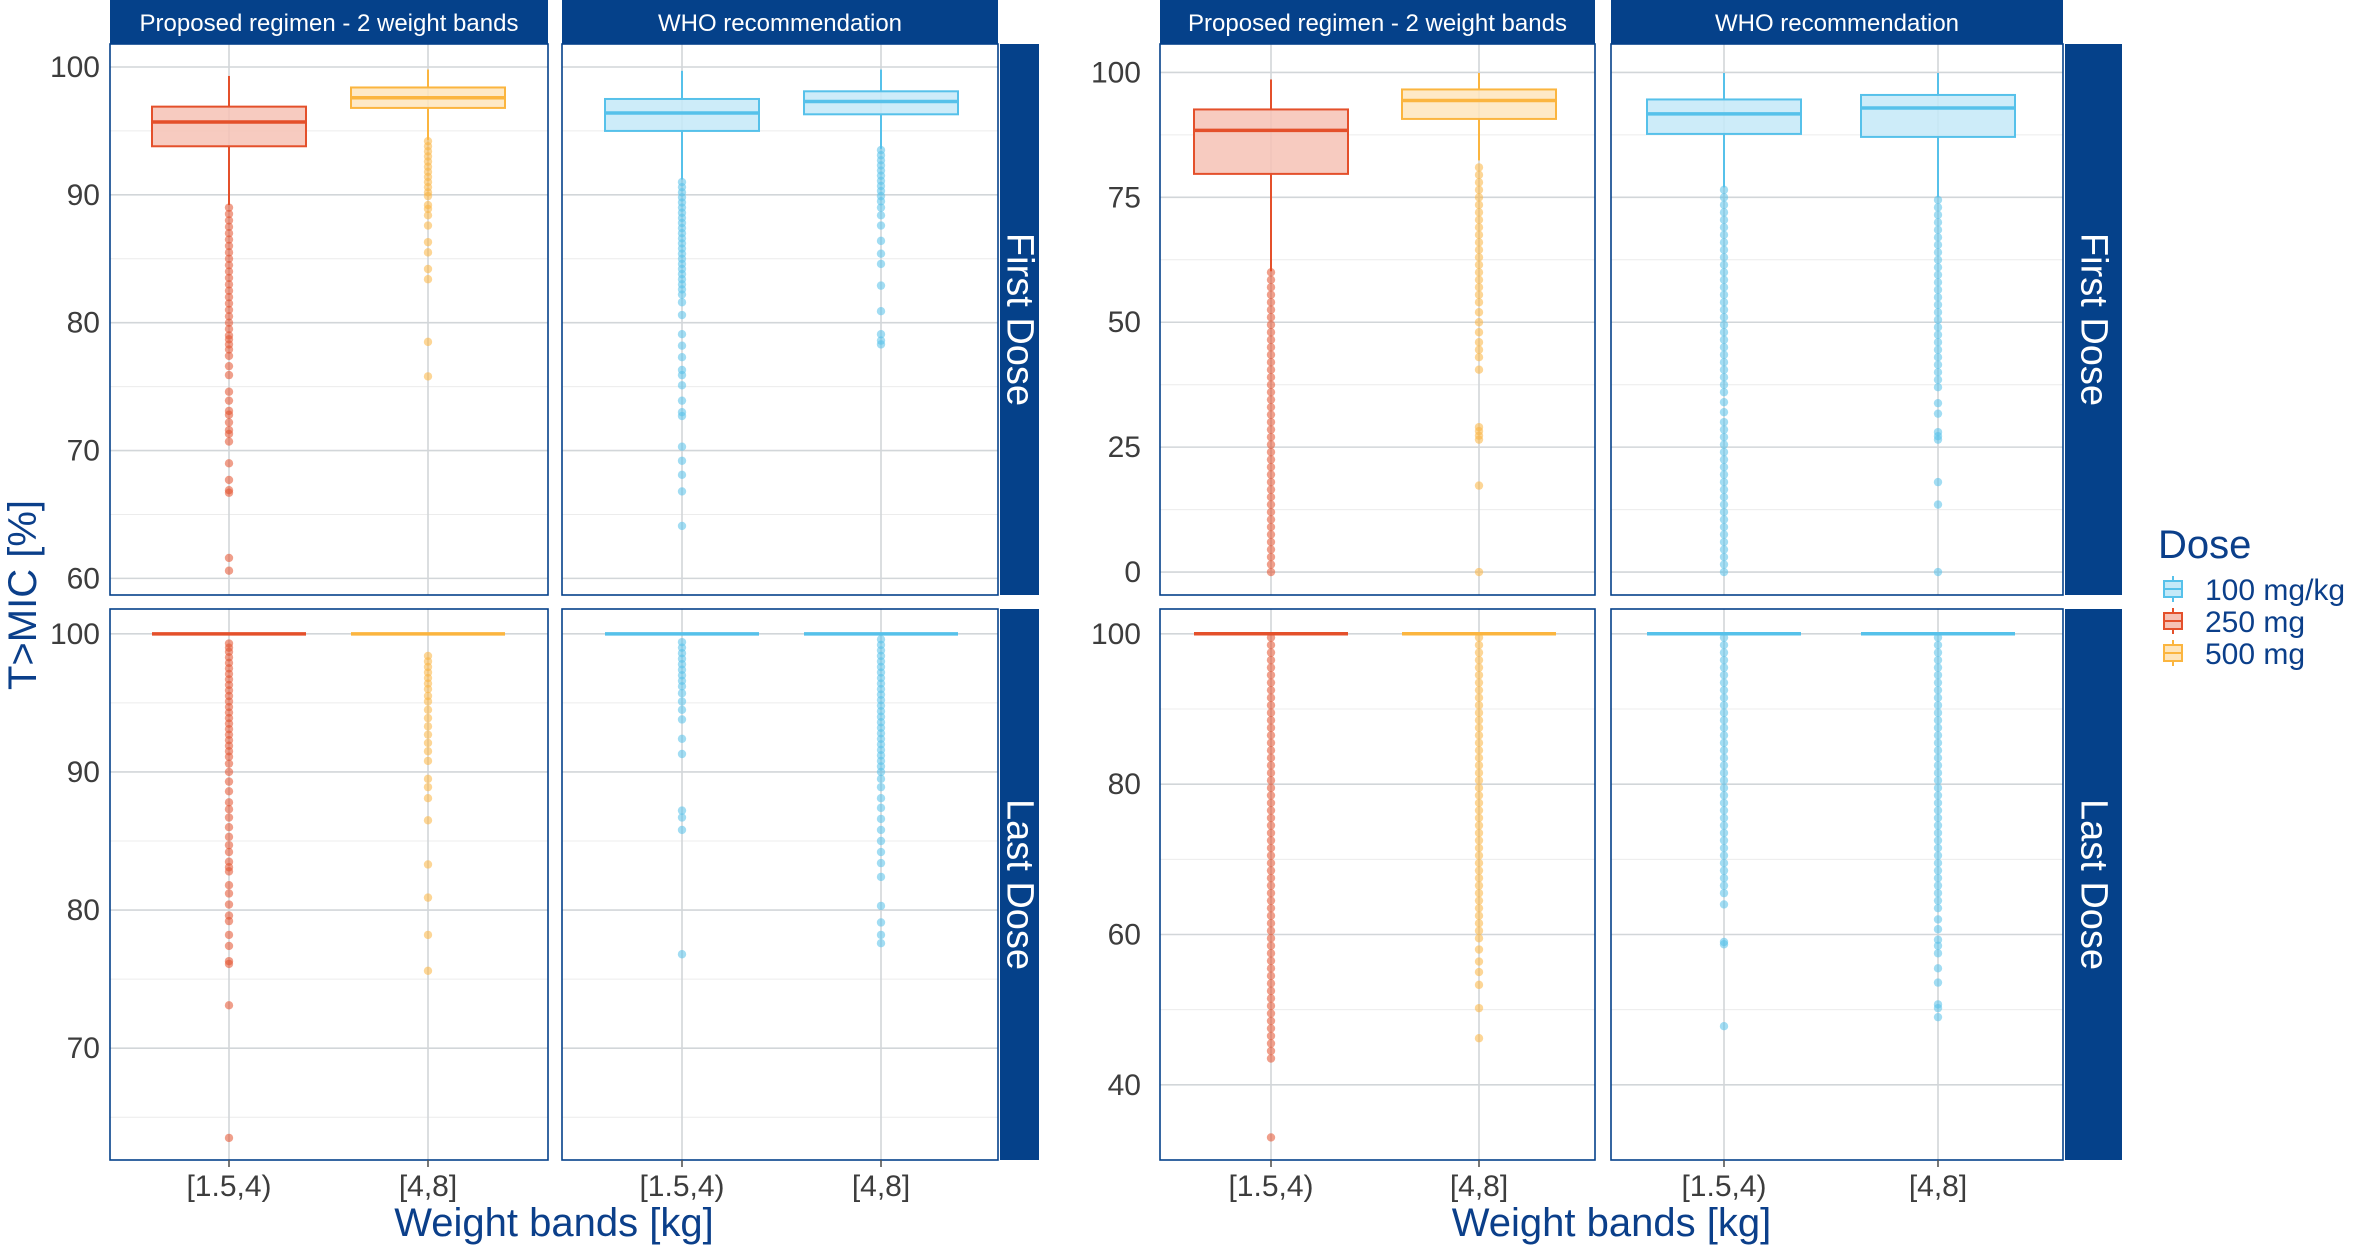 The width and height of the screenshot is (2362, 1248). I want to click on y-axis-title: T>MIC [%], so click(23, 595).